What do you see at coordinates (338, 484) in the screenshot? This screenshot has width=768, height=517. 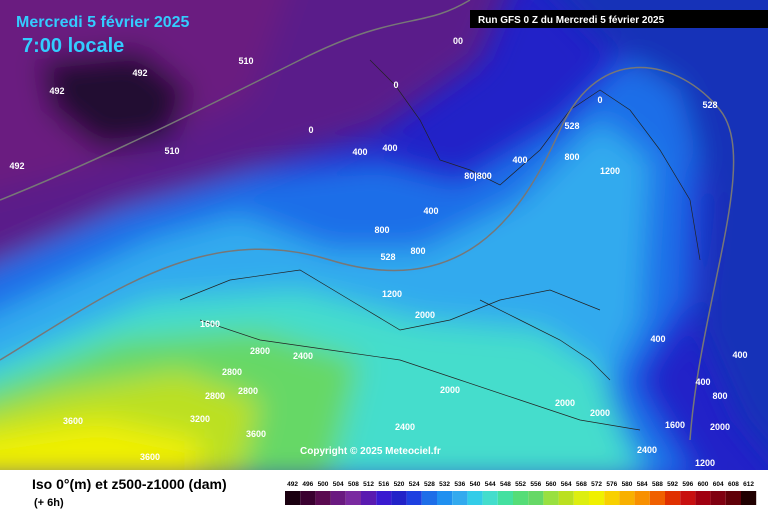 I see `scale-label: 504` at bounding box center [338, 484].